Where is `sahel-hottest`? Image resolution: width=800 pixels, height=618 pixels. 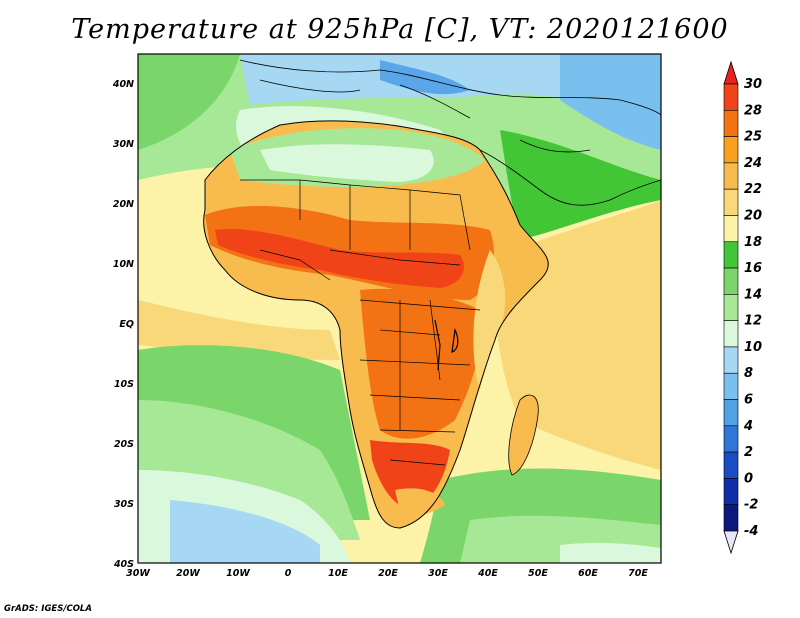 sahel-hottest is located at coordinates (339, 258).